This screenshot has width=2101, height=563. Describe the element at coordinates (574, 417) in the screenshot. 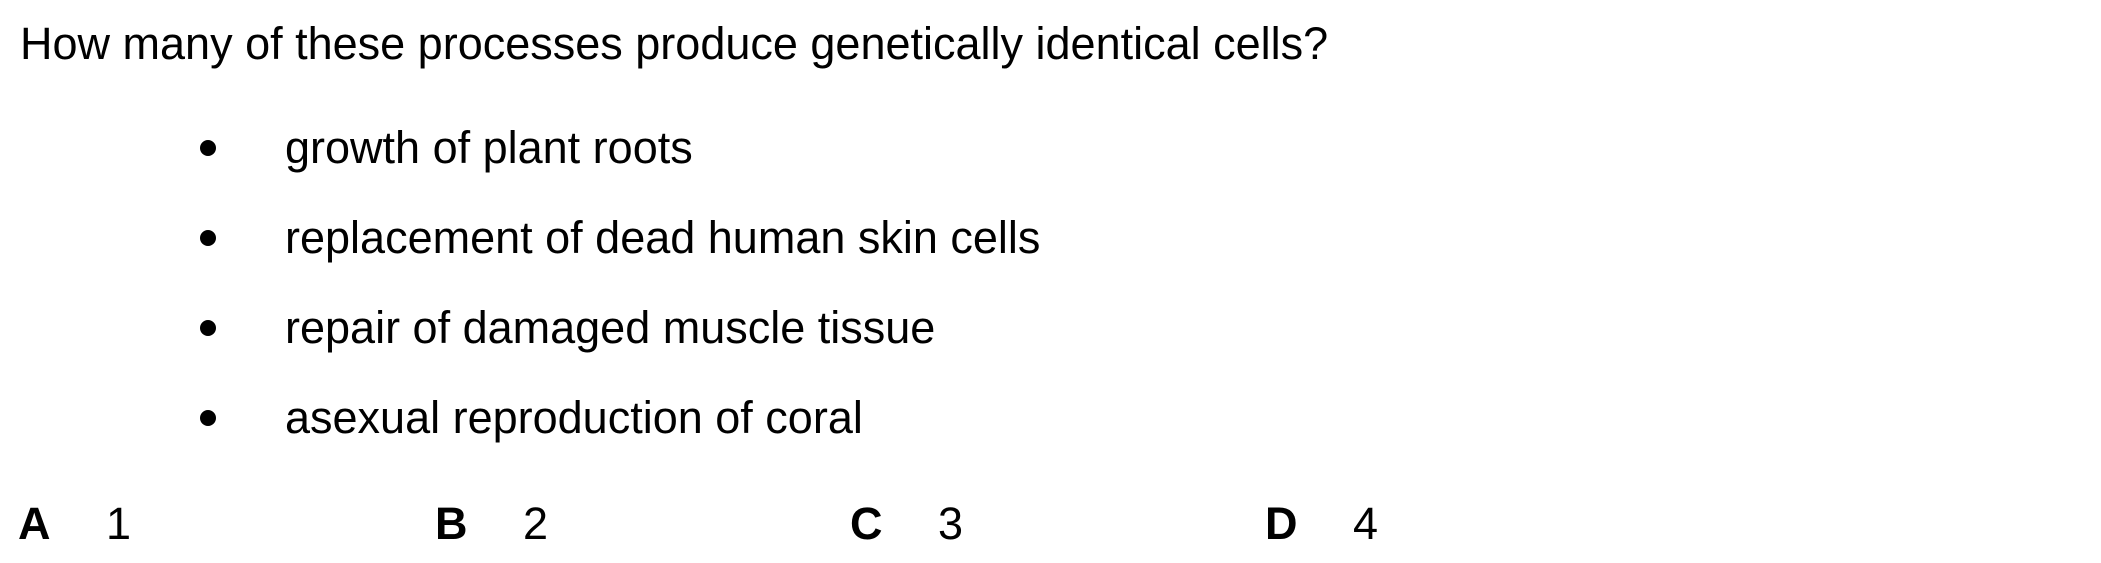

I see `list-item-text: asexual reproduction of coral` at that location.